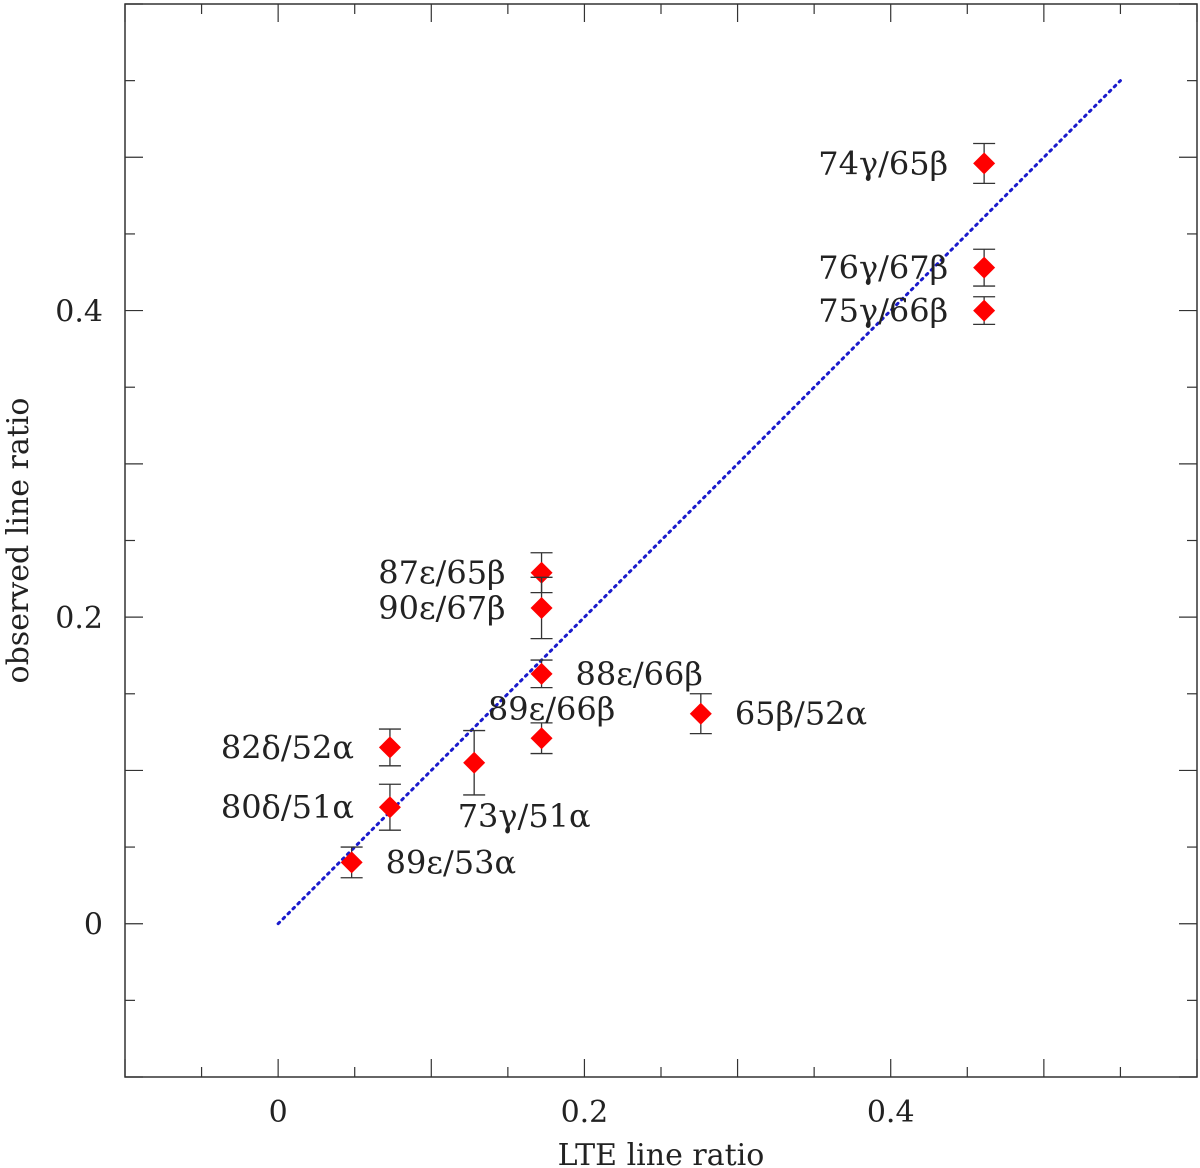 The image size is (1200, 1168). I want to click on x-axis-title: LTE line ratio, so click(661, 1153).